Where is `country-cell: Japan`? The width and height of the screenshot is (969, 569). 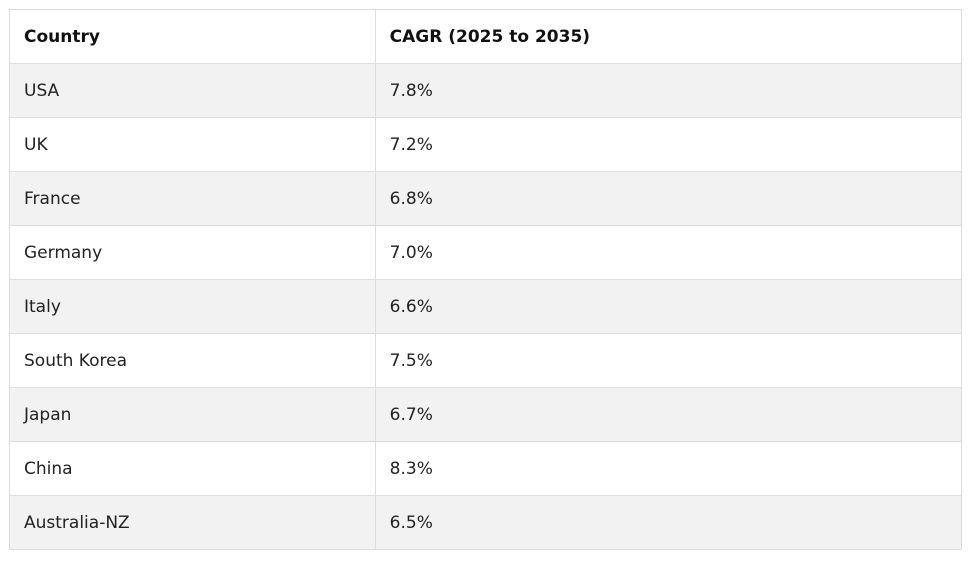
country-cell: Japan is located at coordinates (192, 414).